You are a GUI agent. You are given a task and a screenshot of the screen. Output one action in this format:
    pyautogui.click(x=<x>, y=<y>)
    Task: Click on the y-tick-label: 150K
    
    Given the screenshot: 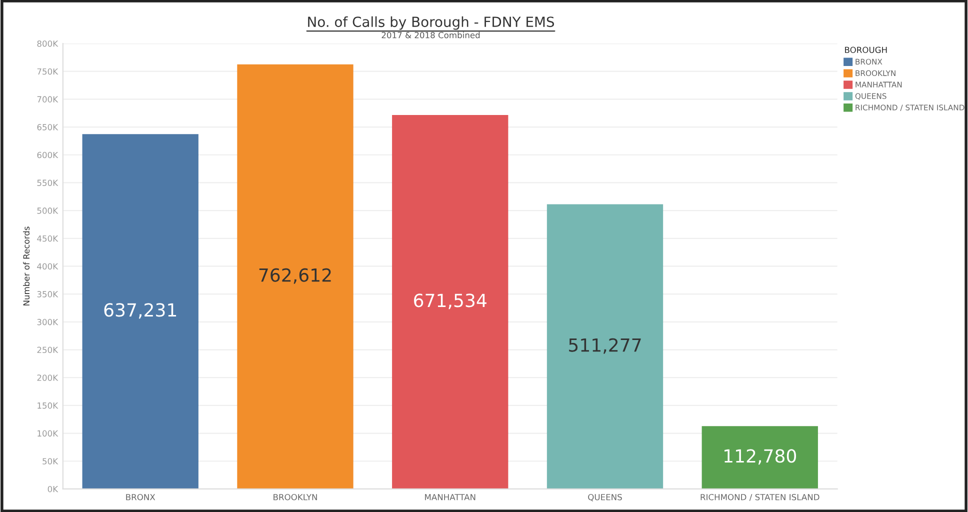 What is the action you would take?
    pyautogui.click(x=48, y=405)
    